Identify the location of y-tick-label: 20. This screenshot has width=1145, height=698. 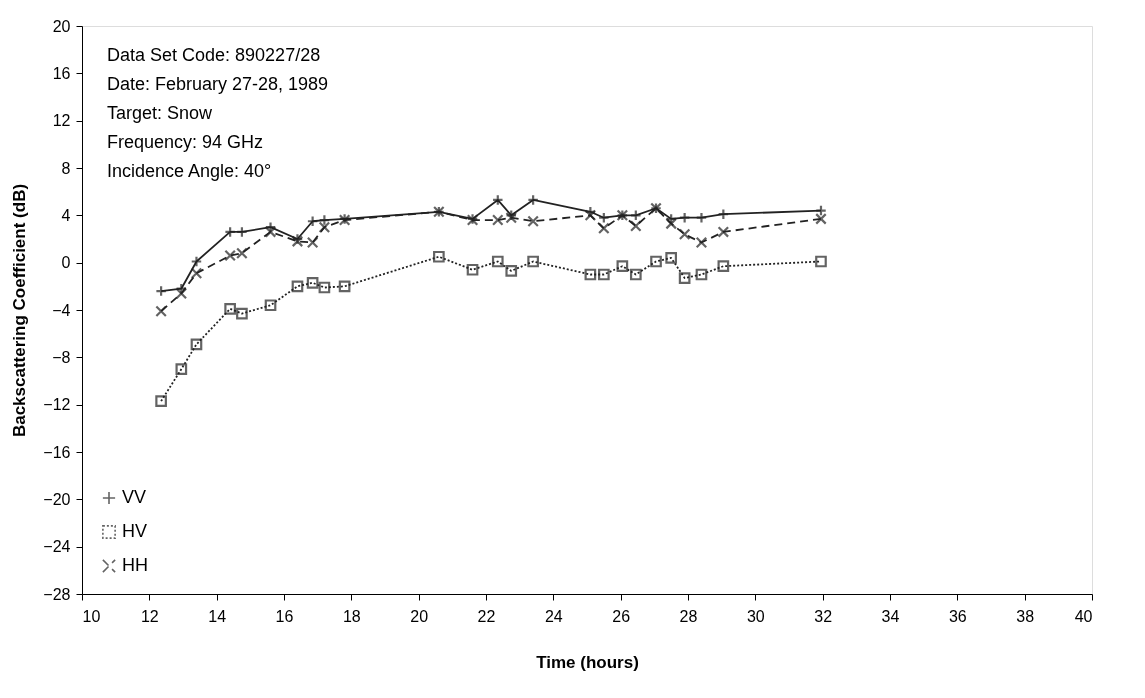
(61, 26).